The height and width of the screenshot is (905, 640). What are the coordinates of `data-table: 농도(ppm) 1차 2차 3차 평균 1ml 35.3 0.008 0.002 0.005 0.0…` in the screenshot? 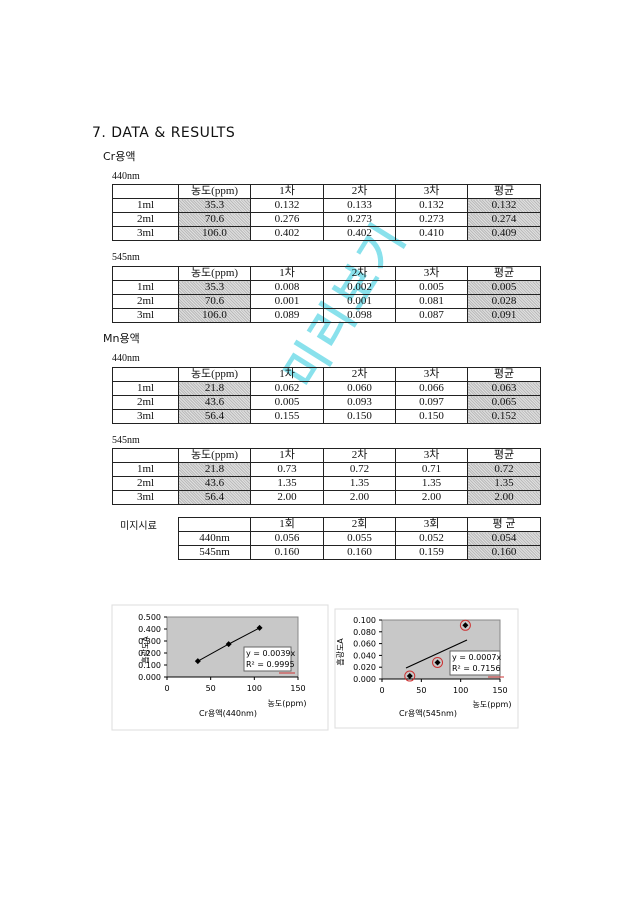 It's located at (326, 294).